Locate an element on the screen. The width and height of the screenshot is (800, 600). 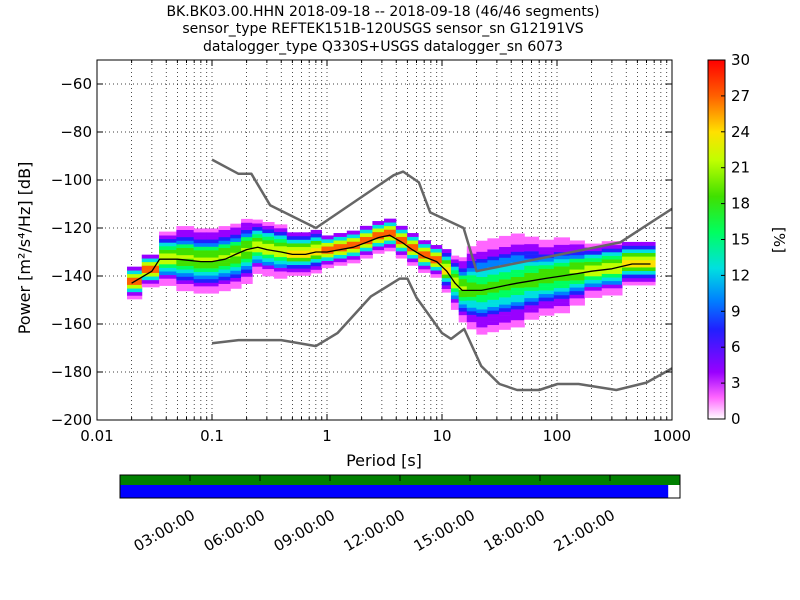
y-tick-label: −180 is located at coordinates (71, 372).